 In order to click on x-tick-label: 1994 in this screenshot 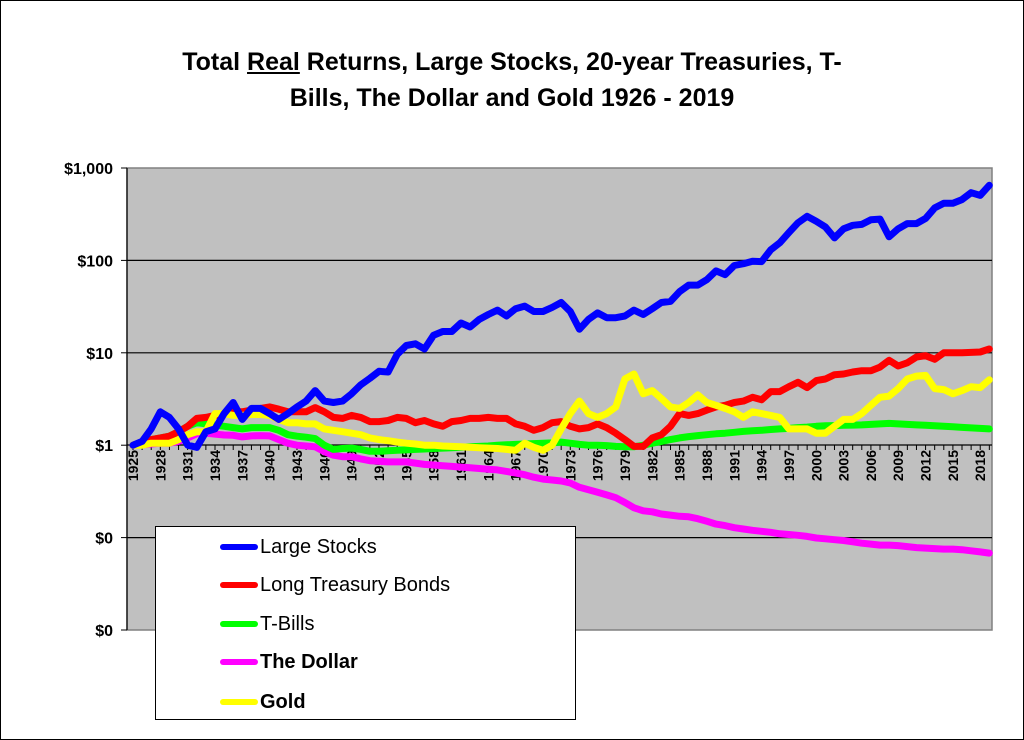, I will do `click(762, 465)`.